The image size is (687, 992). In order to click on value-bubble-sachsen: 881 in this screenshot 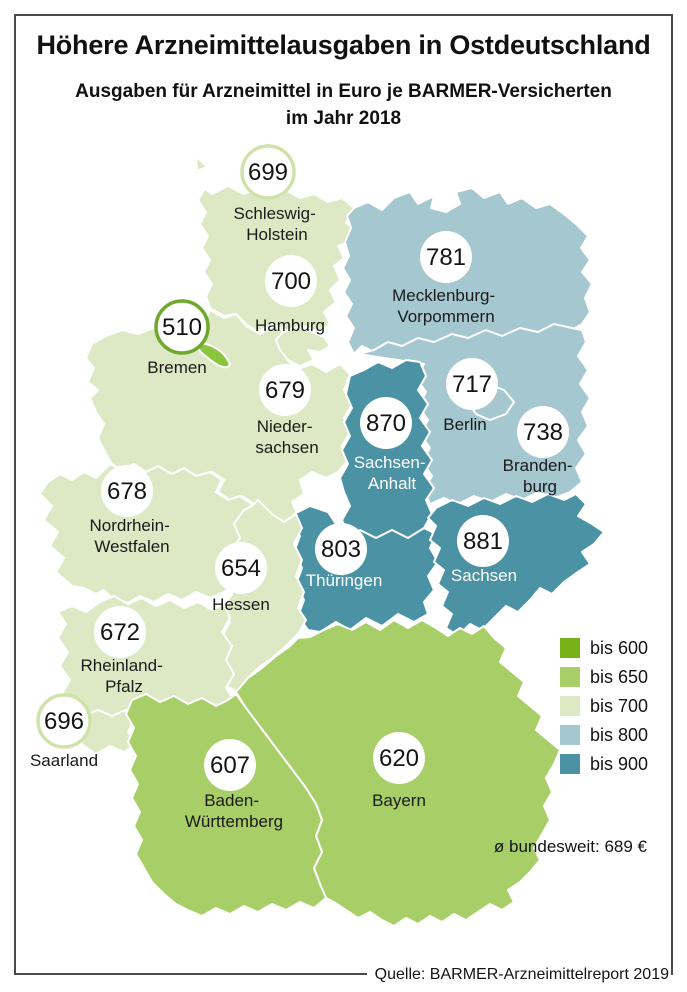, I will do `click(483, 541)`.